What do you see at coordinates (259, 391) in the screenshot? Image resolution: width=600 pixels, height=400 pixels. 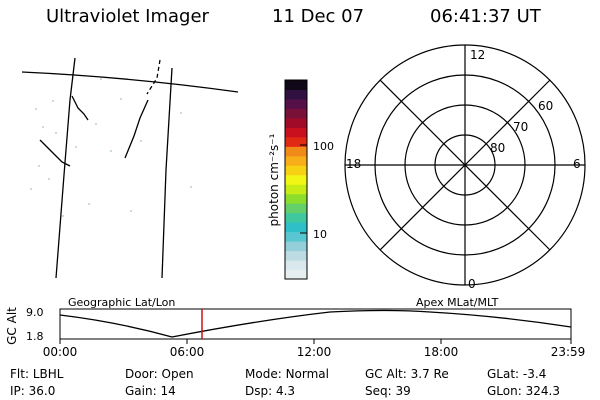 I see `info-label: Dsp:` at bounding box center [259, 391].